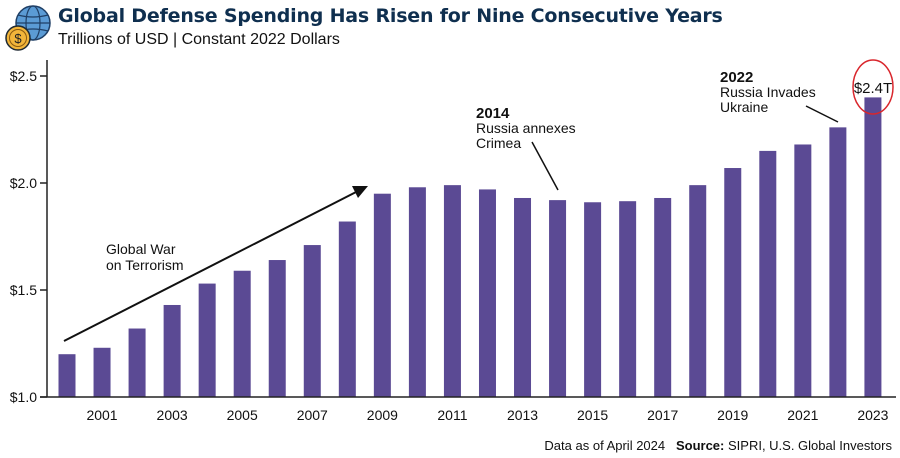 The image size is (900, 458). What do you see at coordinates (67, 375) in the screenshot?
I see `bar-2000` at bounding box center [67, 375].